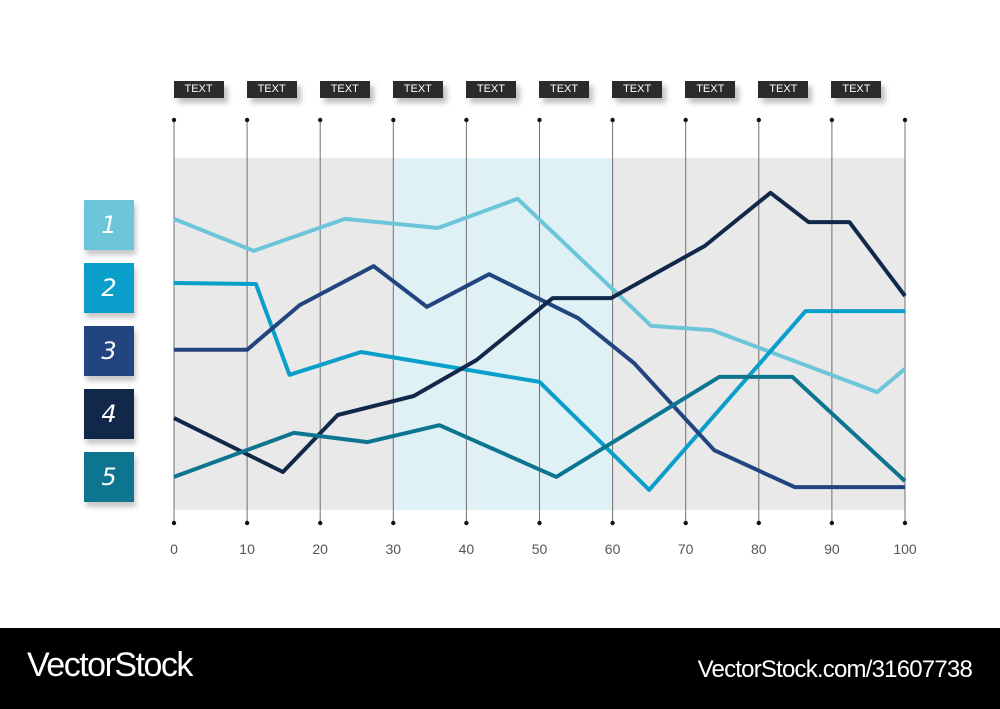 The image size is (1000, 709). Describe the element at coordinates (109, 351) in the screenshot. I see `legend-item-3: 3` at that location.